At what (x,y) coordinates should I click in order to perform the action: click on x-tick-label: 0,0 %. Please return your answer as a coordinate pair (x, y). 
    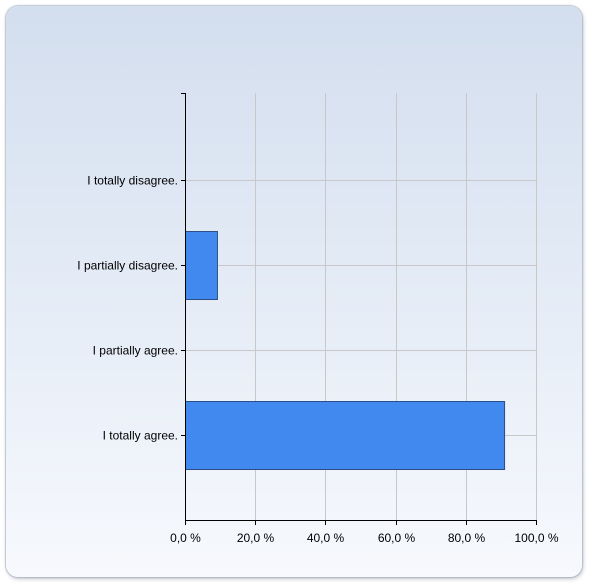
    Looking at the image, I should click on (185, 538).